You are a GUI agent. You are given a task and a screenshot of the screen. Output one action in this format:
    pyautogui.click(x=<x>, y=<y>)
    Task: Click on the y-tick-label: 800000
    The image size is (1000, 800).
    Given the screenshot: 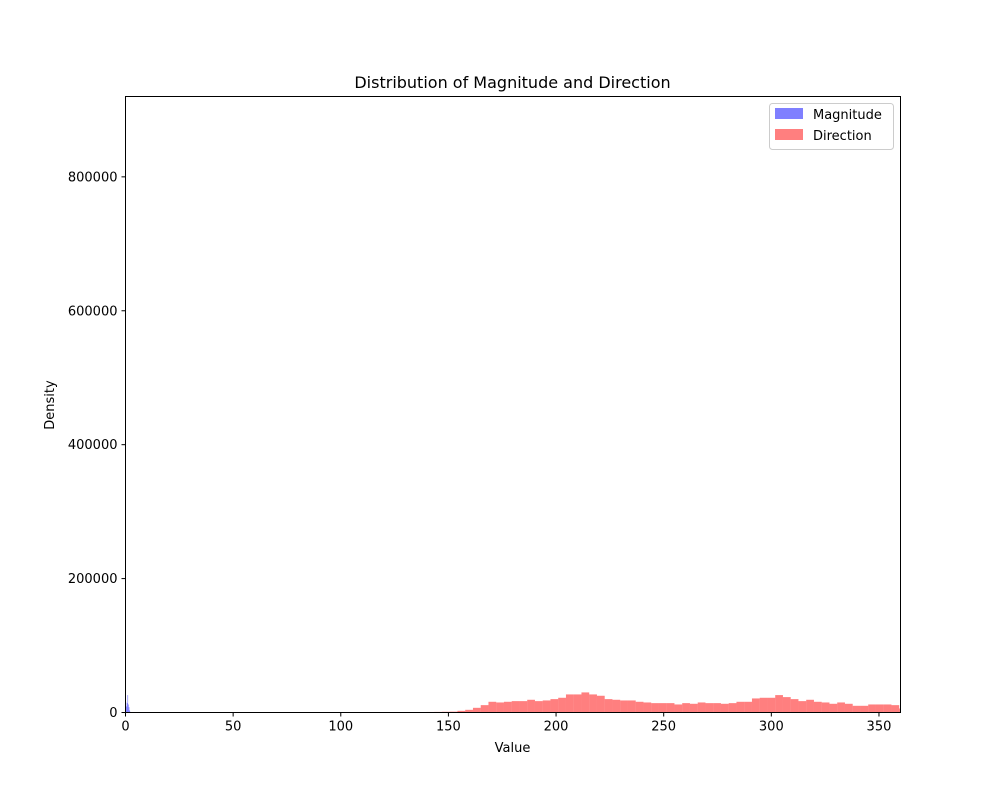 What is the action you would take?
    pyautogui.click(x=93, y=177)
    